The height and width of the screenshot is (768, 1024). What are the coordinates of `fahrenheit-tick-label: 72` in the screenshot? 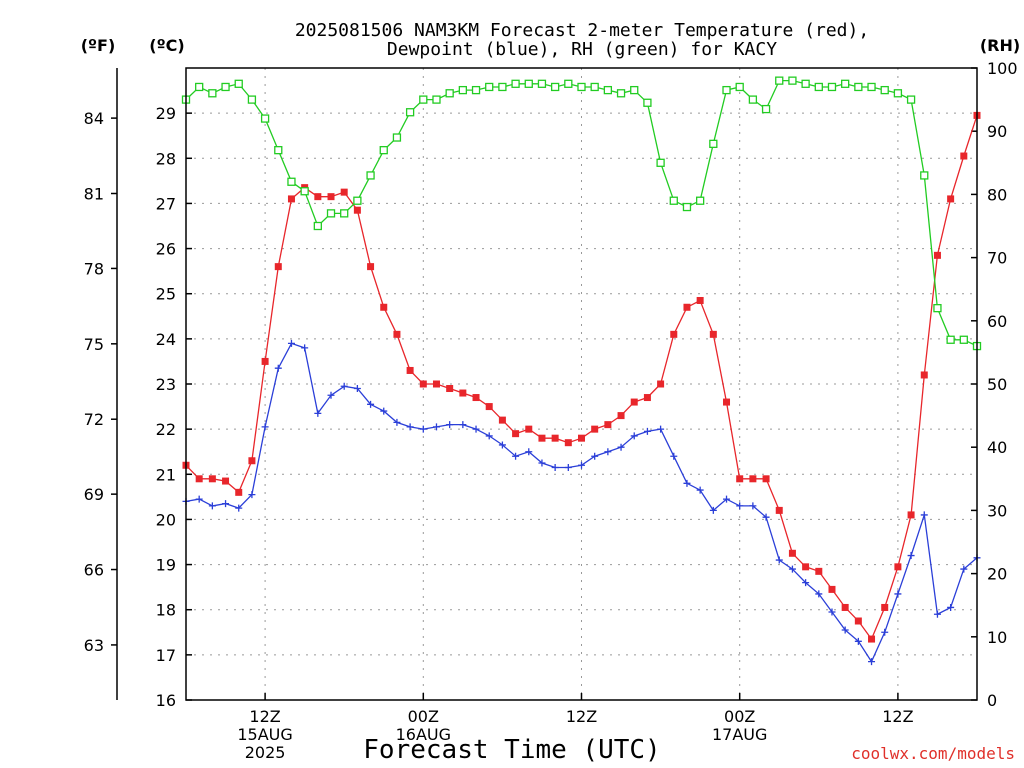 It's located at (94, 419).